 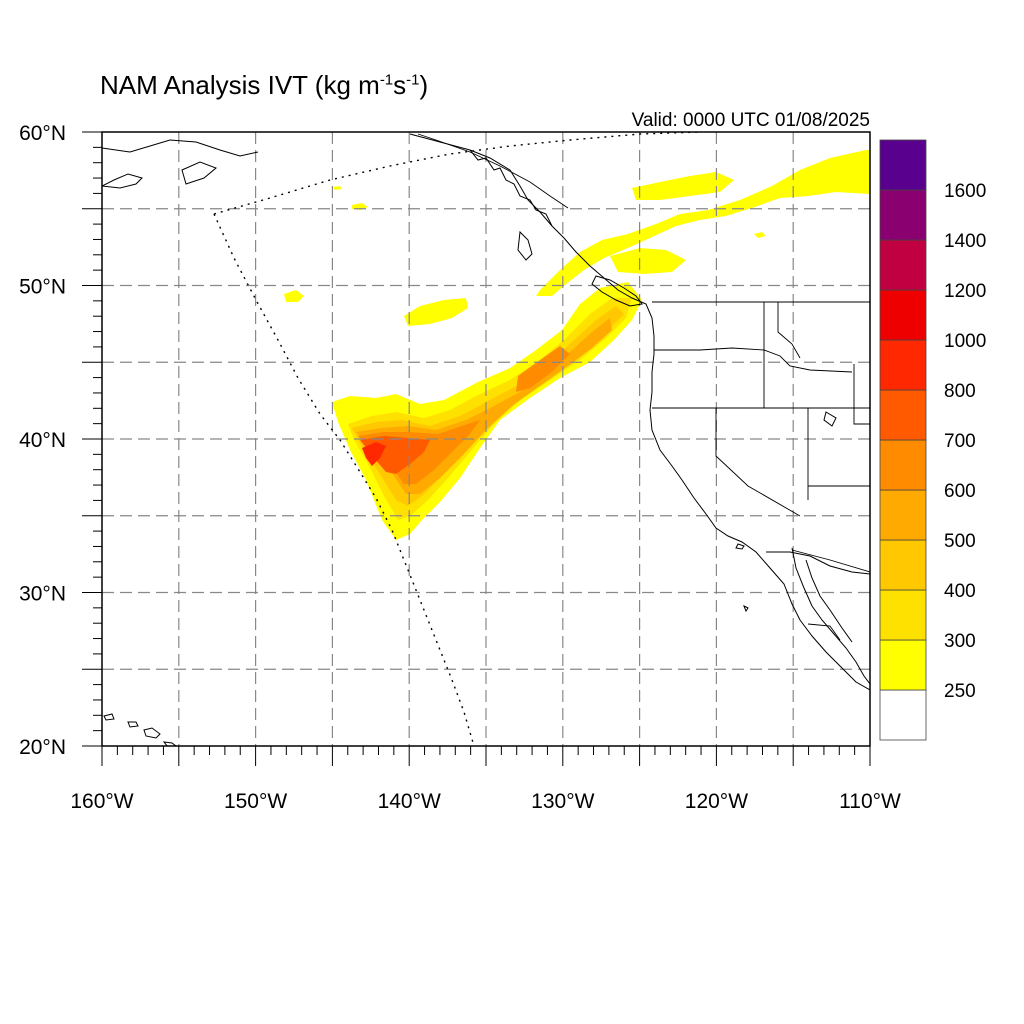 What do you see at coordinates (960, 491) in the screenshot?
I see `colorbar-label: 600` at bounding box center [960, 491].